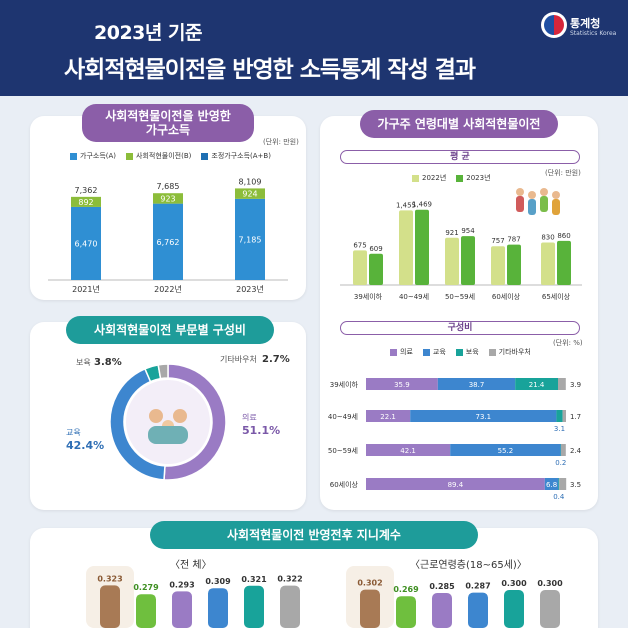 The image size is (628, 628). Describe the element at coordinates (281, 142) in the screenshot. I see `unit-label: (단위: 만원)` at that location.